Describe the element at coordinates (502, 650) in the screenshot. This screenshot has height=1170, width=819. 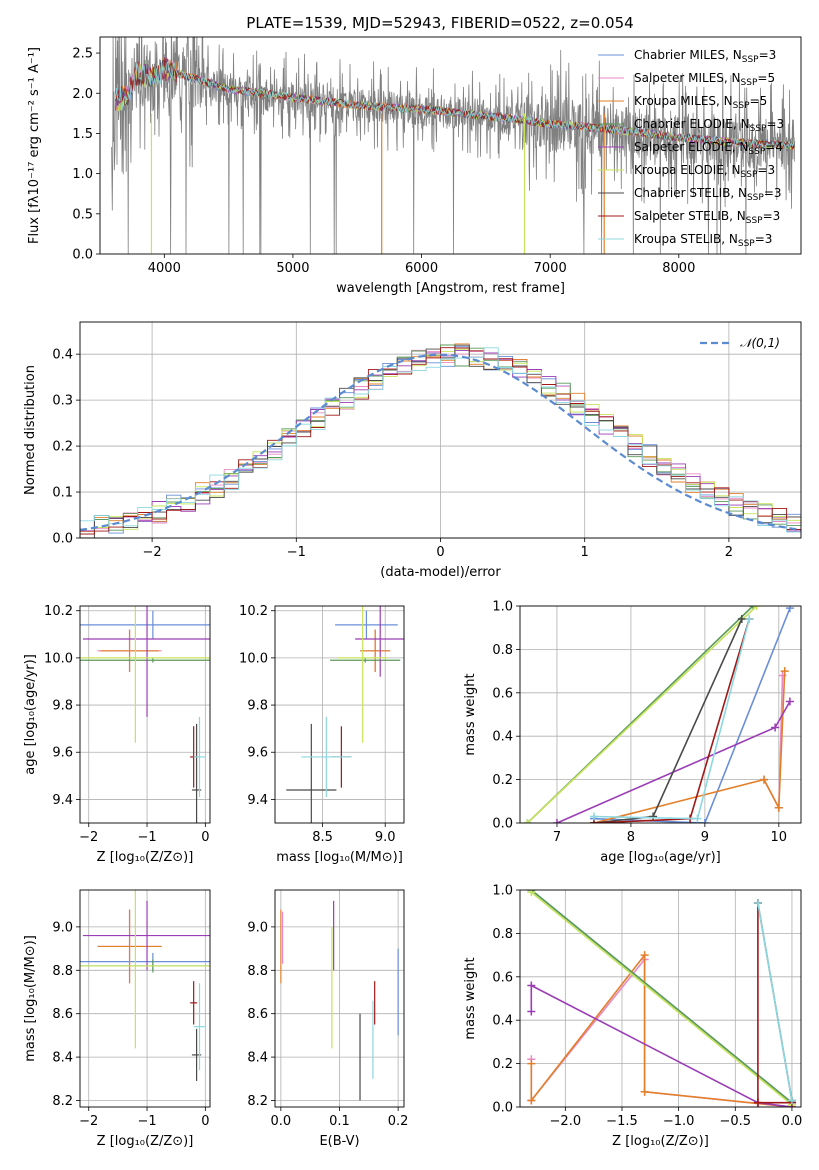
I see `y-tick-label: 0.8` at that location.